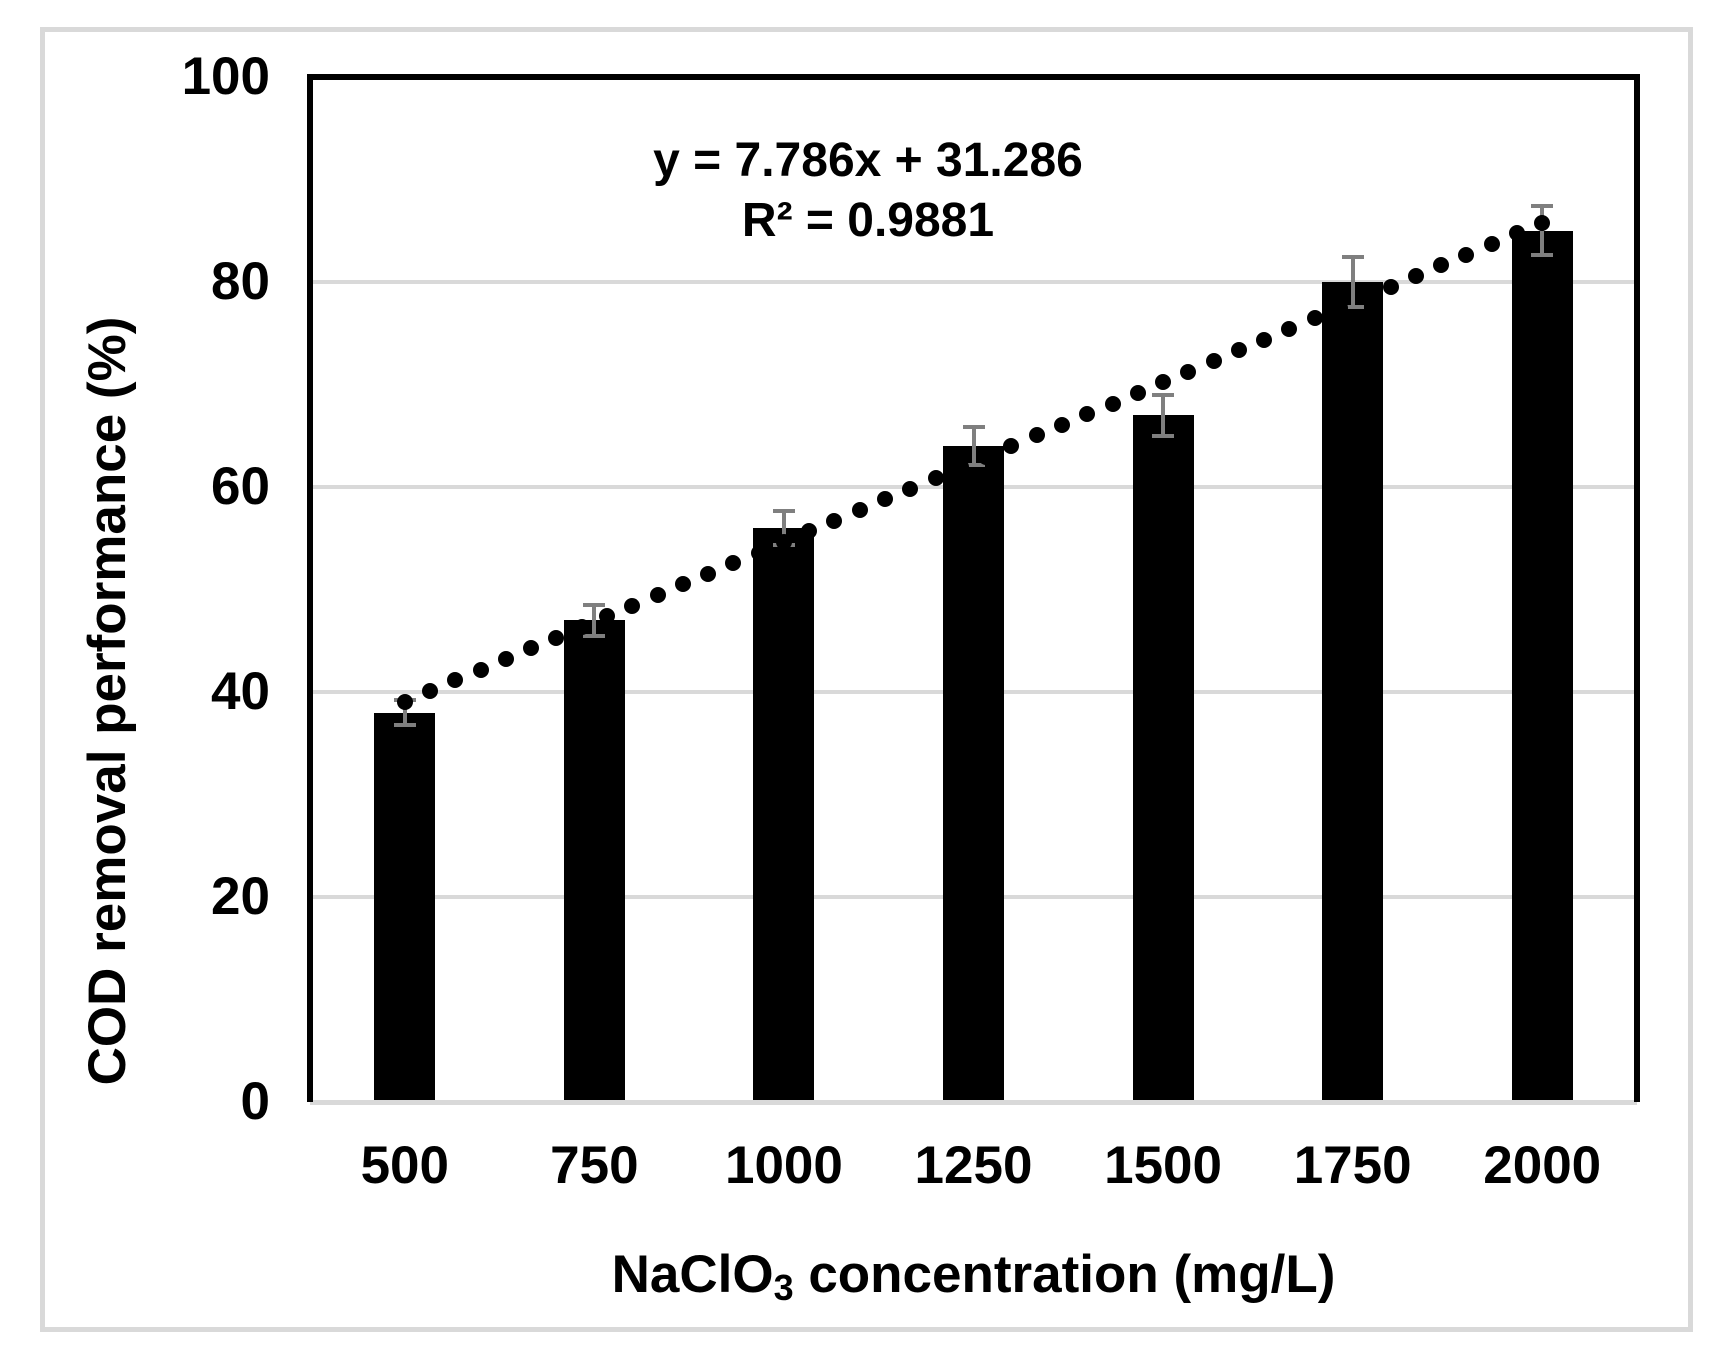  Describe the element at coordinates (868, 191) in the screenshot. I see `trendline-annotation: y = 7.786x + 31.286 R² = 0.9881` at that location.